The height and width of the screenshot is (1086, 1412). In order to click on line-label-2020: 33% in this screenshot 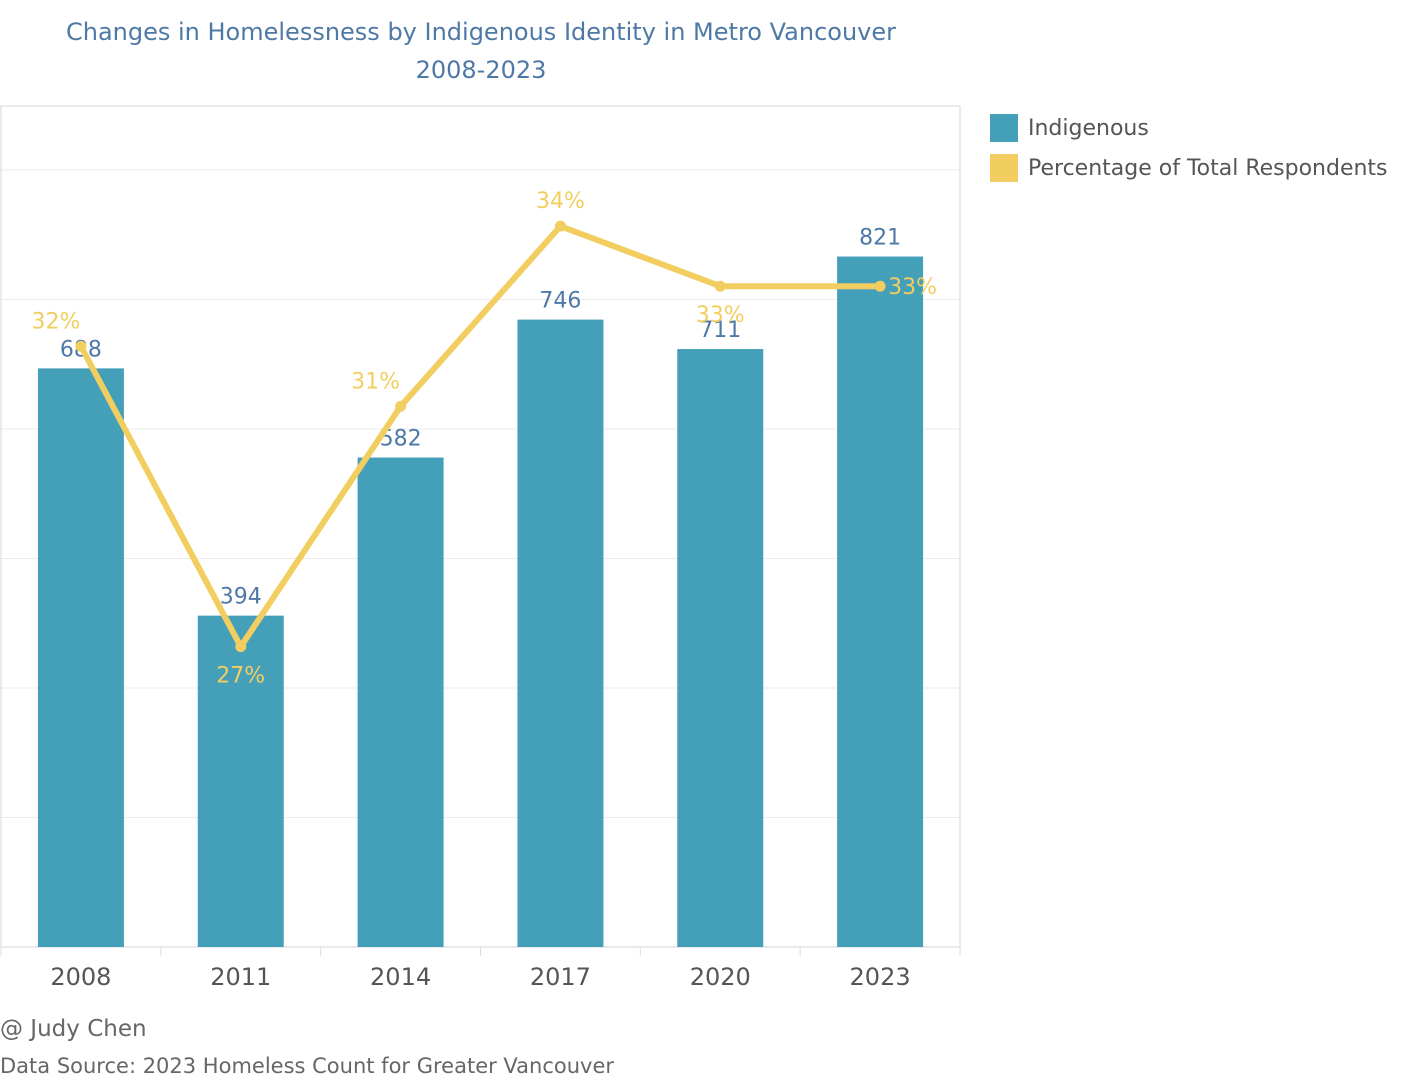, I will do `click(720, 315)`.